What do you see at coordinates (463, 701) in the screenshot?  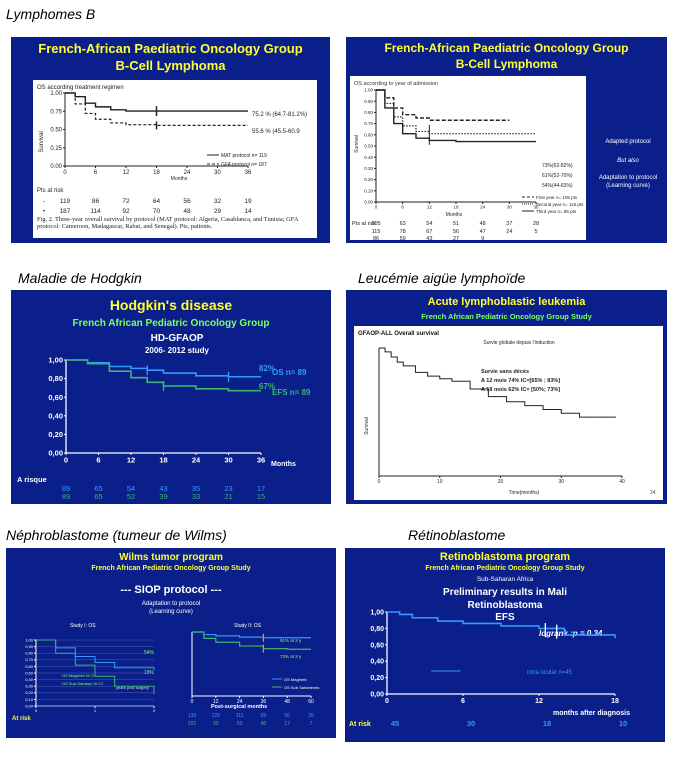 I see `panel6-xtick-label: 6` at bounding box center [463, 701].